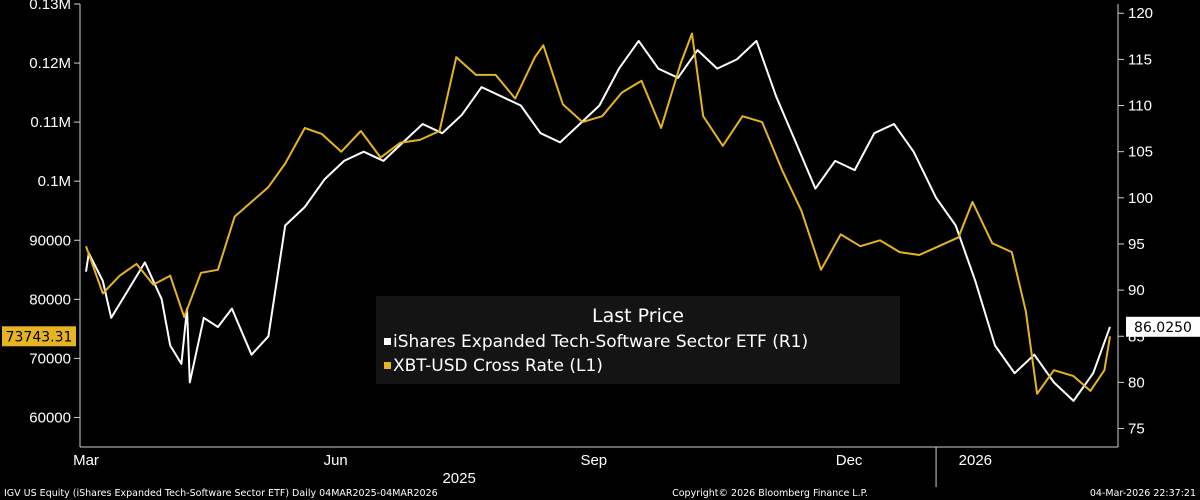  What do you see at coordinates (532, 467) in the screenshot?
I see `x-axis: Mar Jun Sep Dec 2026 2025` at bounding box center [532, 467].